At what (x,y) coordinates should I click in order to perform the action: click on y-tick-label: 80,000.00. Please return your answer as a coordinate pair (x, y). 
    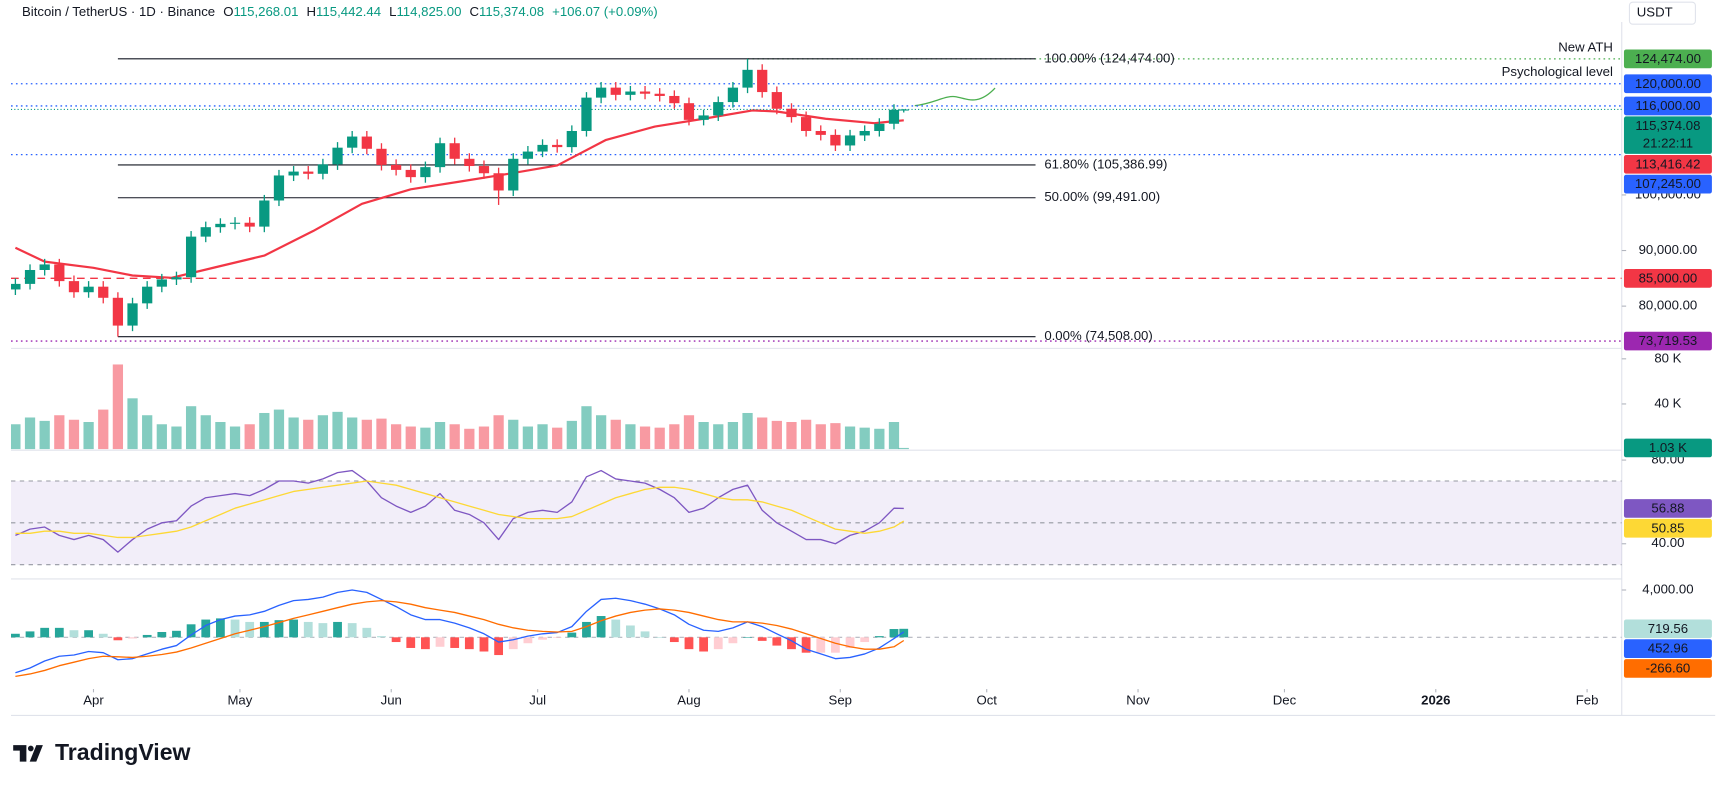
    Looking at the image, I should click on (1668, 305).